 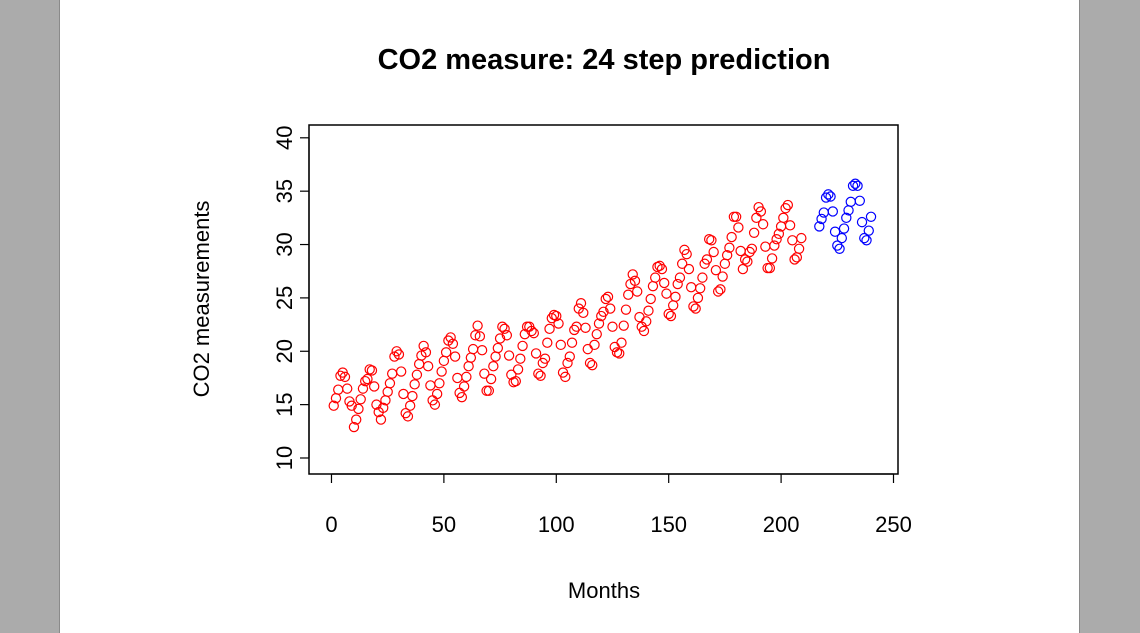 What do you see at coordinates (604, 60) in the screenshot?
I see `chart-title: CO2 measure: 24 step prediction` at bounding box center [604, 60].